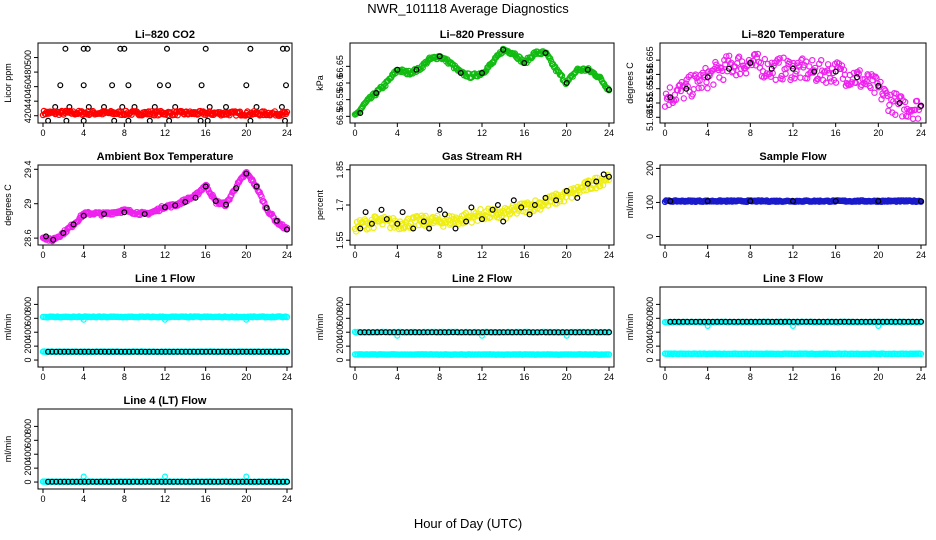 Image resolution: width=936 pixels, height=540 pixels. I want to click on x-tick-label: 4, so click(83, 377).